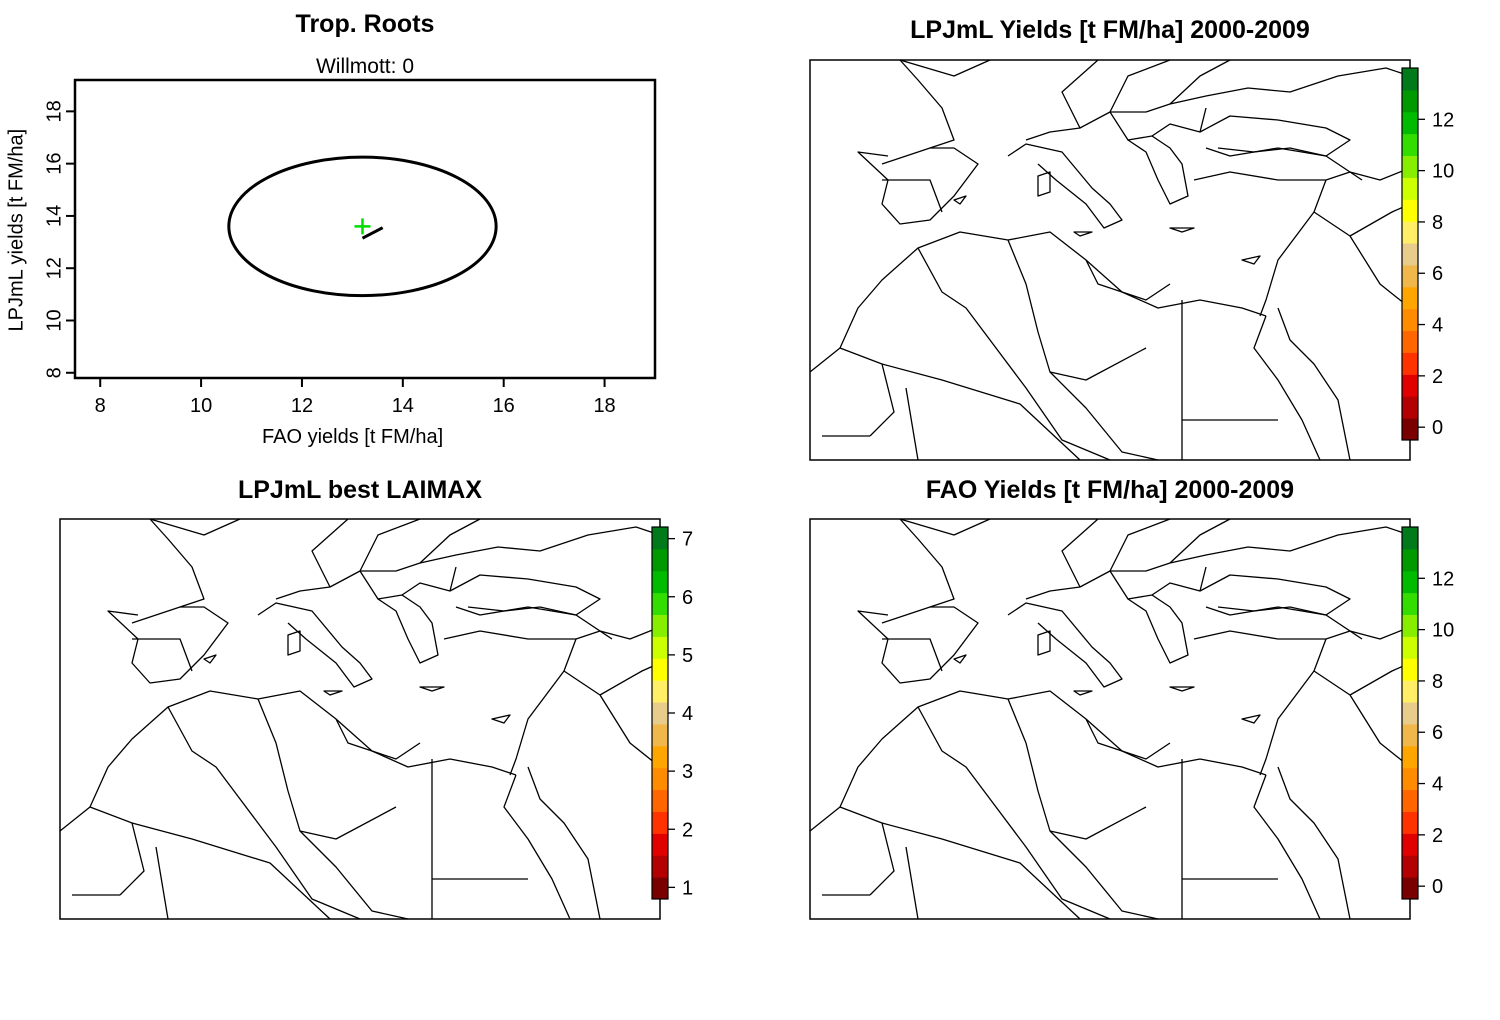 Image resolution: width=1500 pixels, height=1020 pixels. Describe the element at coordinates (54, 372) in the screenshot. I see `y-tick-label: 8` at that location.